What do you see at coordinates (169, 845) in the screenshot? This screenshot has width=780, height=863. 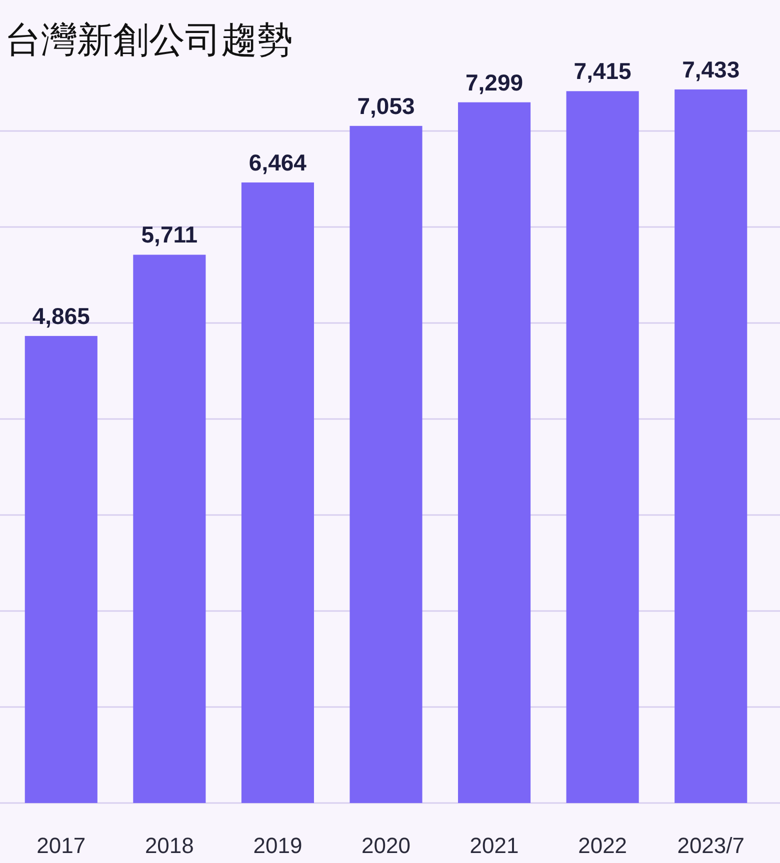 I see `x-tick-label: 2018` at bounding box center [169, 845].